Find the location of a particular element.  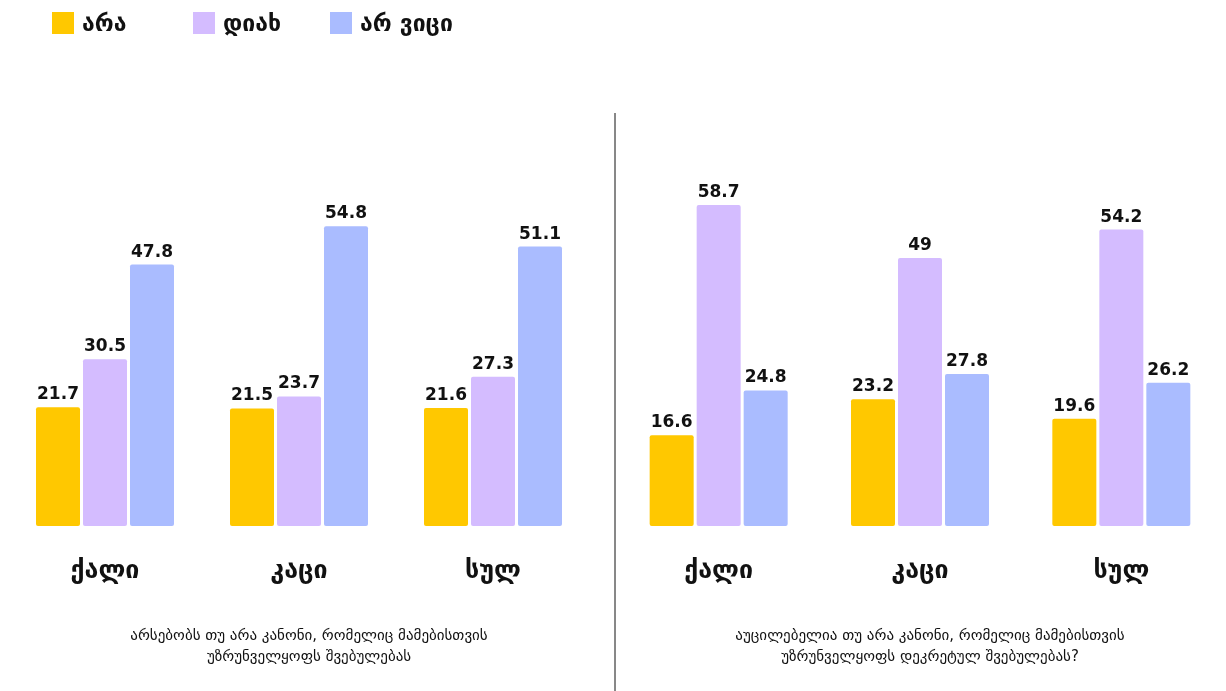

data-label: 24.8 is located at coordinates (765, 376).